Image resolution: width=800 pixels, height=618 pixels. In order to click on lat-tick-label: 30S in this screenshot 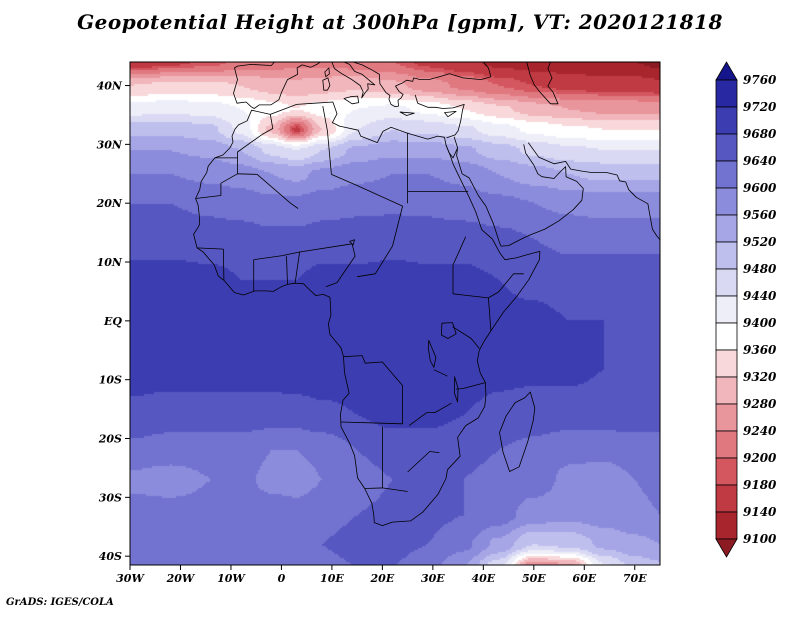, I will do `click(110, 497)`.